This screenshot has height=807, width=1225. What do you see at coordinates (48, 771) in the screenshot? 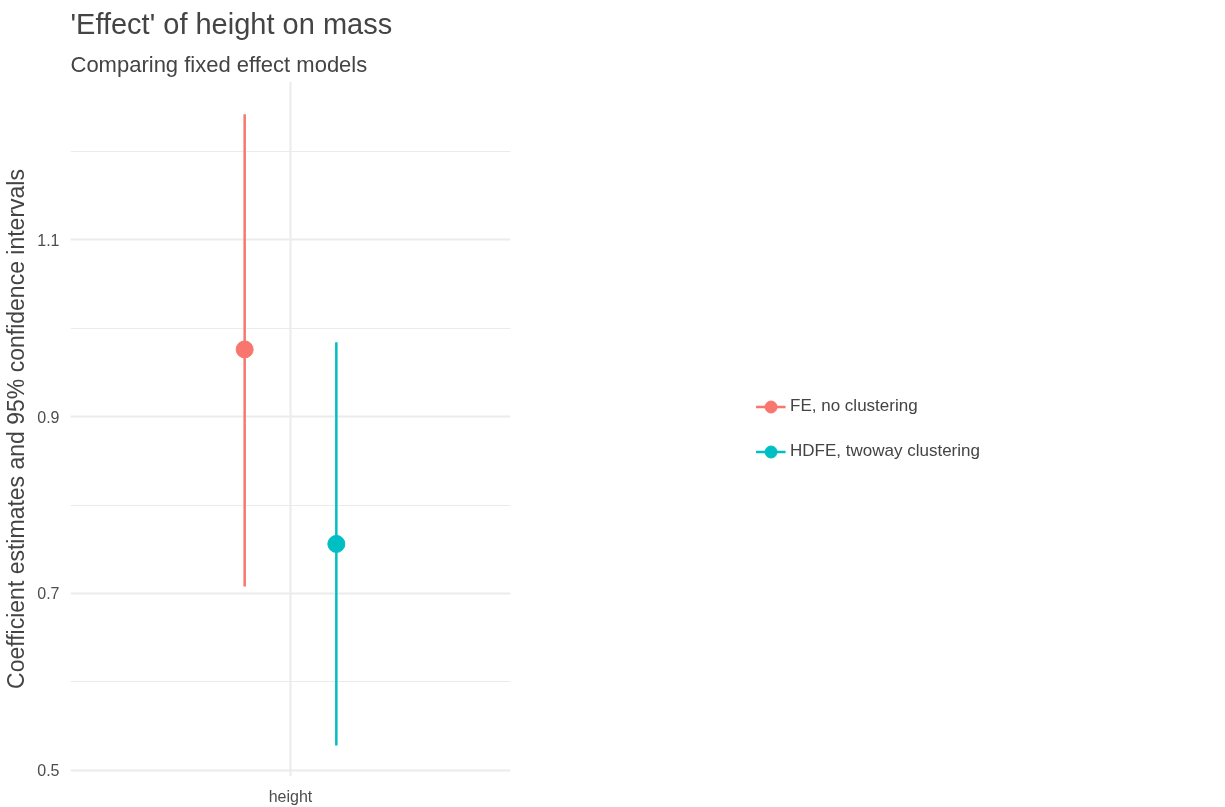
I see `y-tick-label: 0.5` at bounding box center [48, 771].